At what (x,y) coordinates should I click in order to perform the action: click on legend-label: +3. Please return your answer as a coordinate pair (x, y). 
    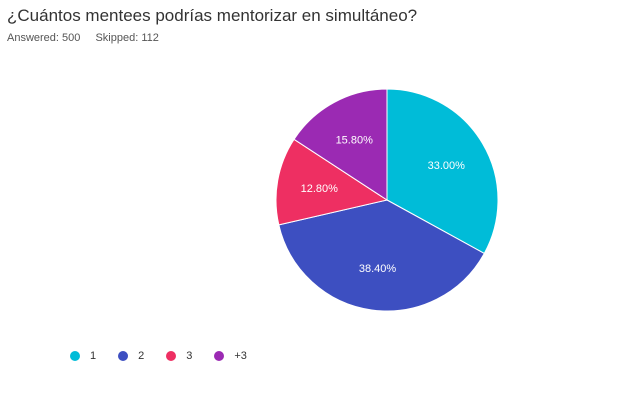
    Looking at the image, I should click on (240, 356).